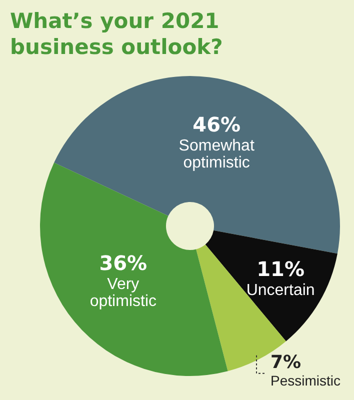 The width and height of the screenshot is (354, 400). Describe the element at coordinates (123, 293) in the screenshot. I see `slice-label: Very optimistic` at that location.